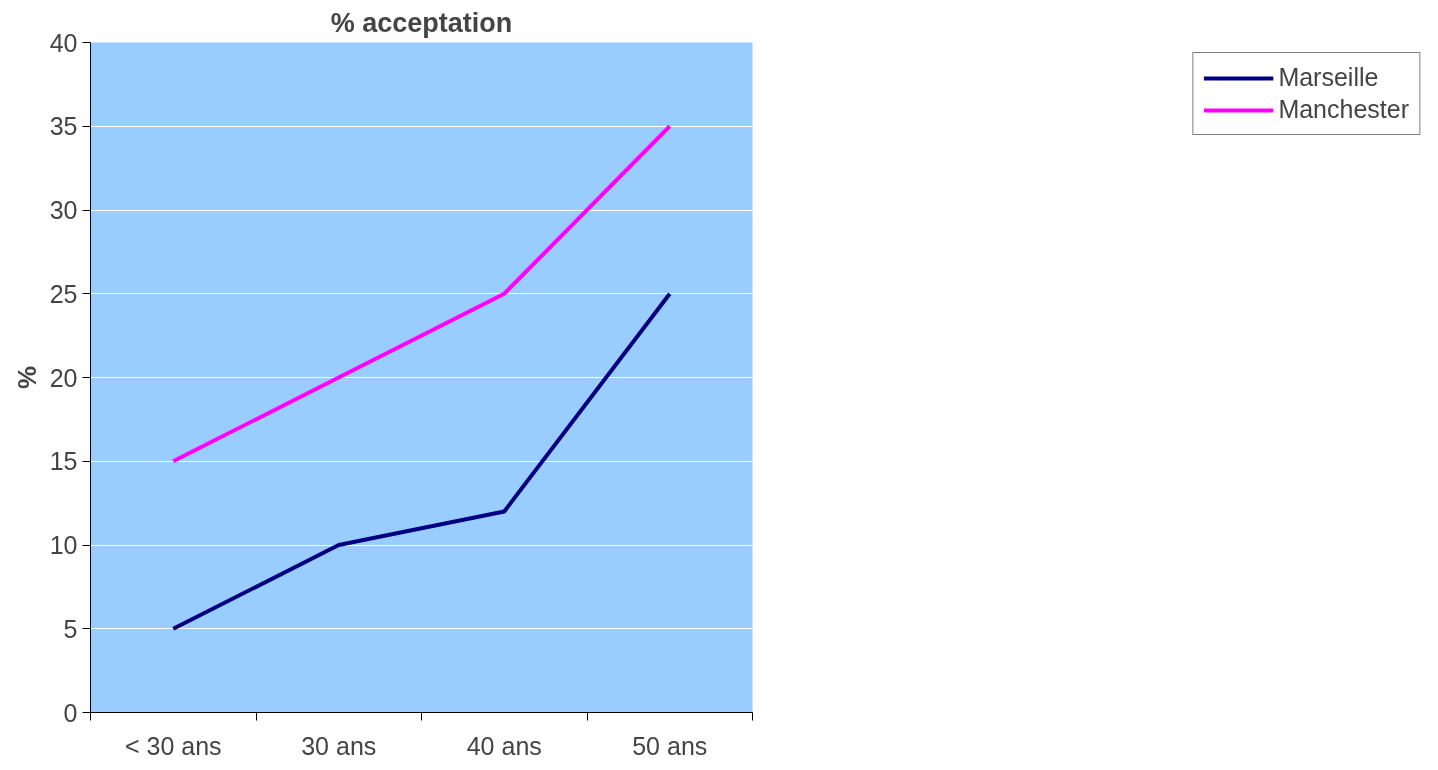  Describe the element at coordinates (421, 22) in the screenshot. I see `chart-title: % acceptation` at that location.